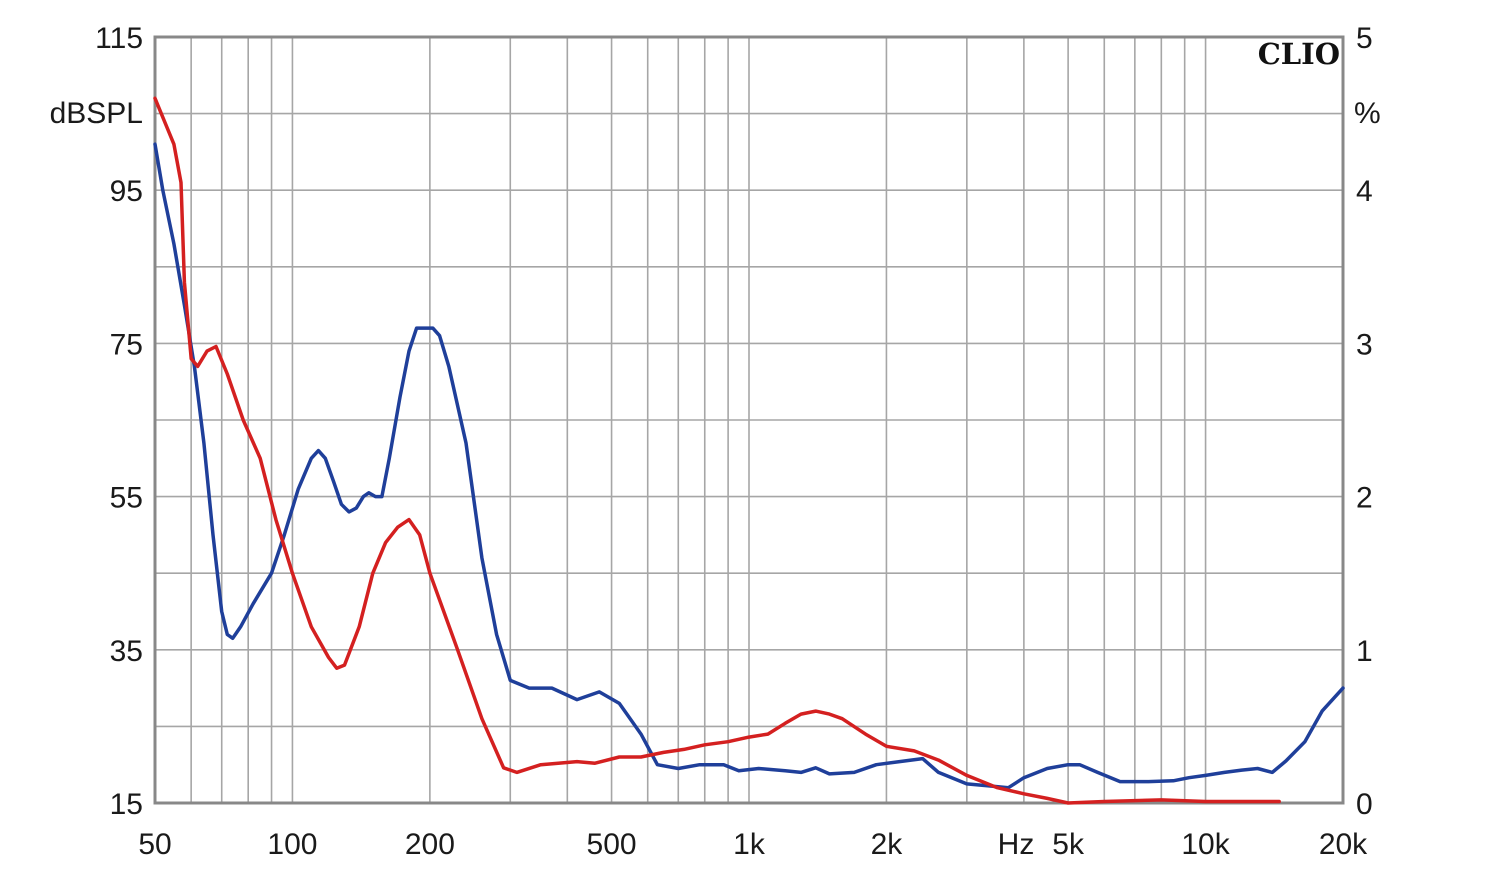 This screenshot has height=877, width=1500. I want to click on right-axis-tick-label: 5, so click(1364, 38).